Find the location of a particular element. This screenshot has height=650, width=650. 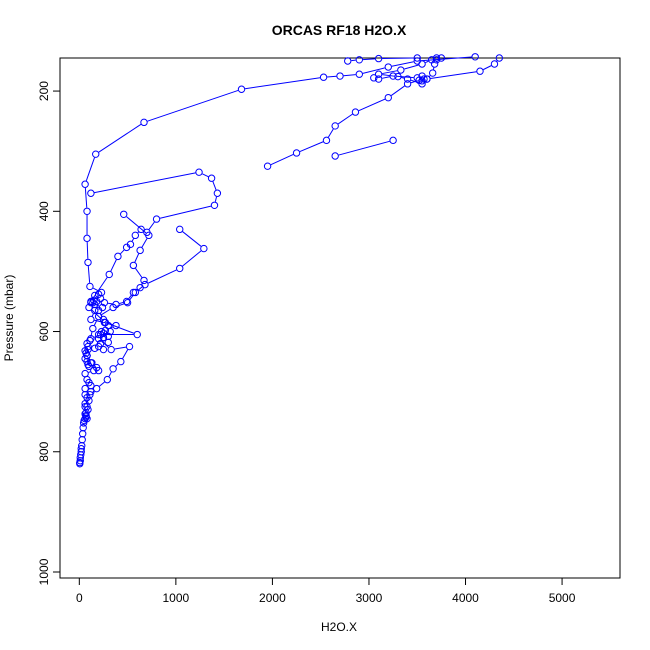

y-tick-label: 200 is located at coordinates (44, 91).